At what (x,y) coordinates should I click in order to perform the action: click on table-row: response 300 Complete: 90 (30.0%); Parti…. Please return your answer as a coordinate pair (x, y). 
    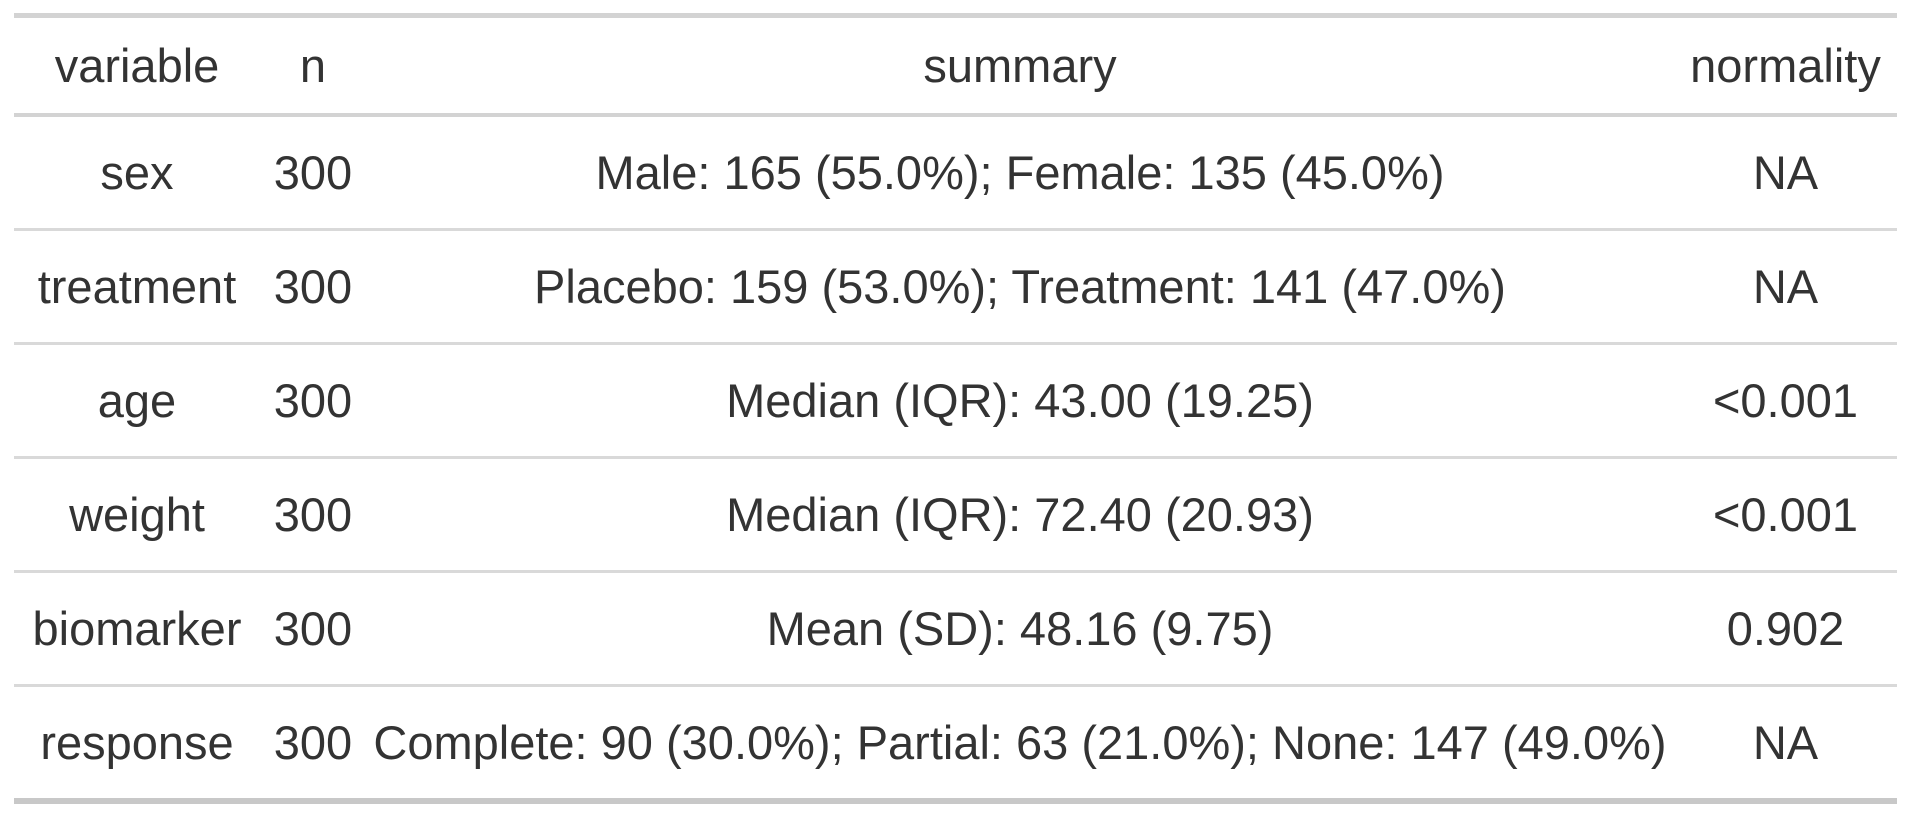
    Looking at the image, I should click on (955, 744).